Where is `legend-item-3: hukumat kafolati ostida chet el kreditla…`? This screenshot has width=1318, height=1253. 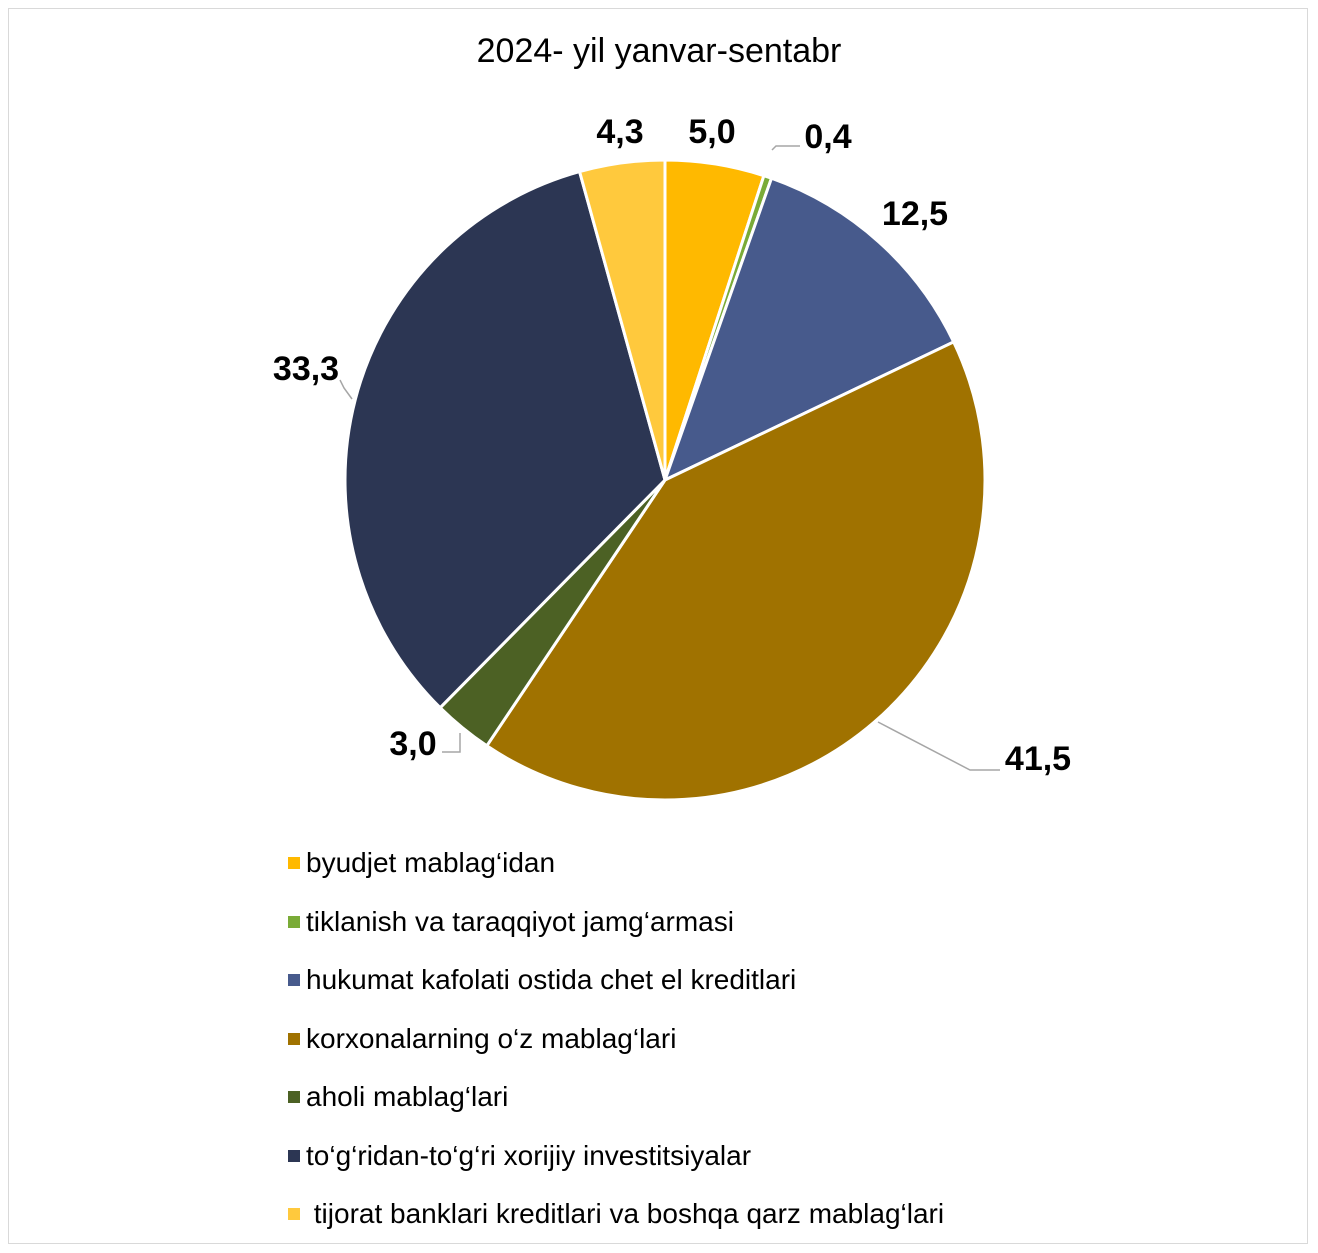
legend-item-3: hukumat kafolati ostida chet el kreditla… is located at coordinates (616, 980).